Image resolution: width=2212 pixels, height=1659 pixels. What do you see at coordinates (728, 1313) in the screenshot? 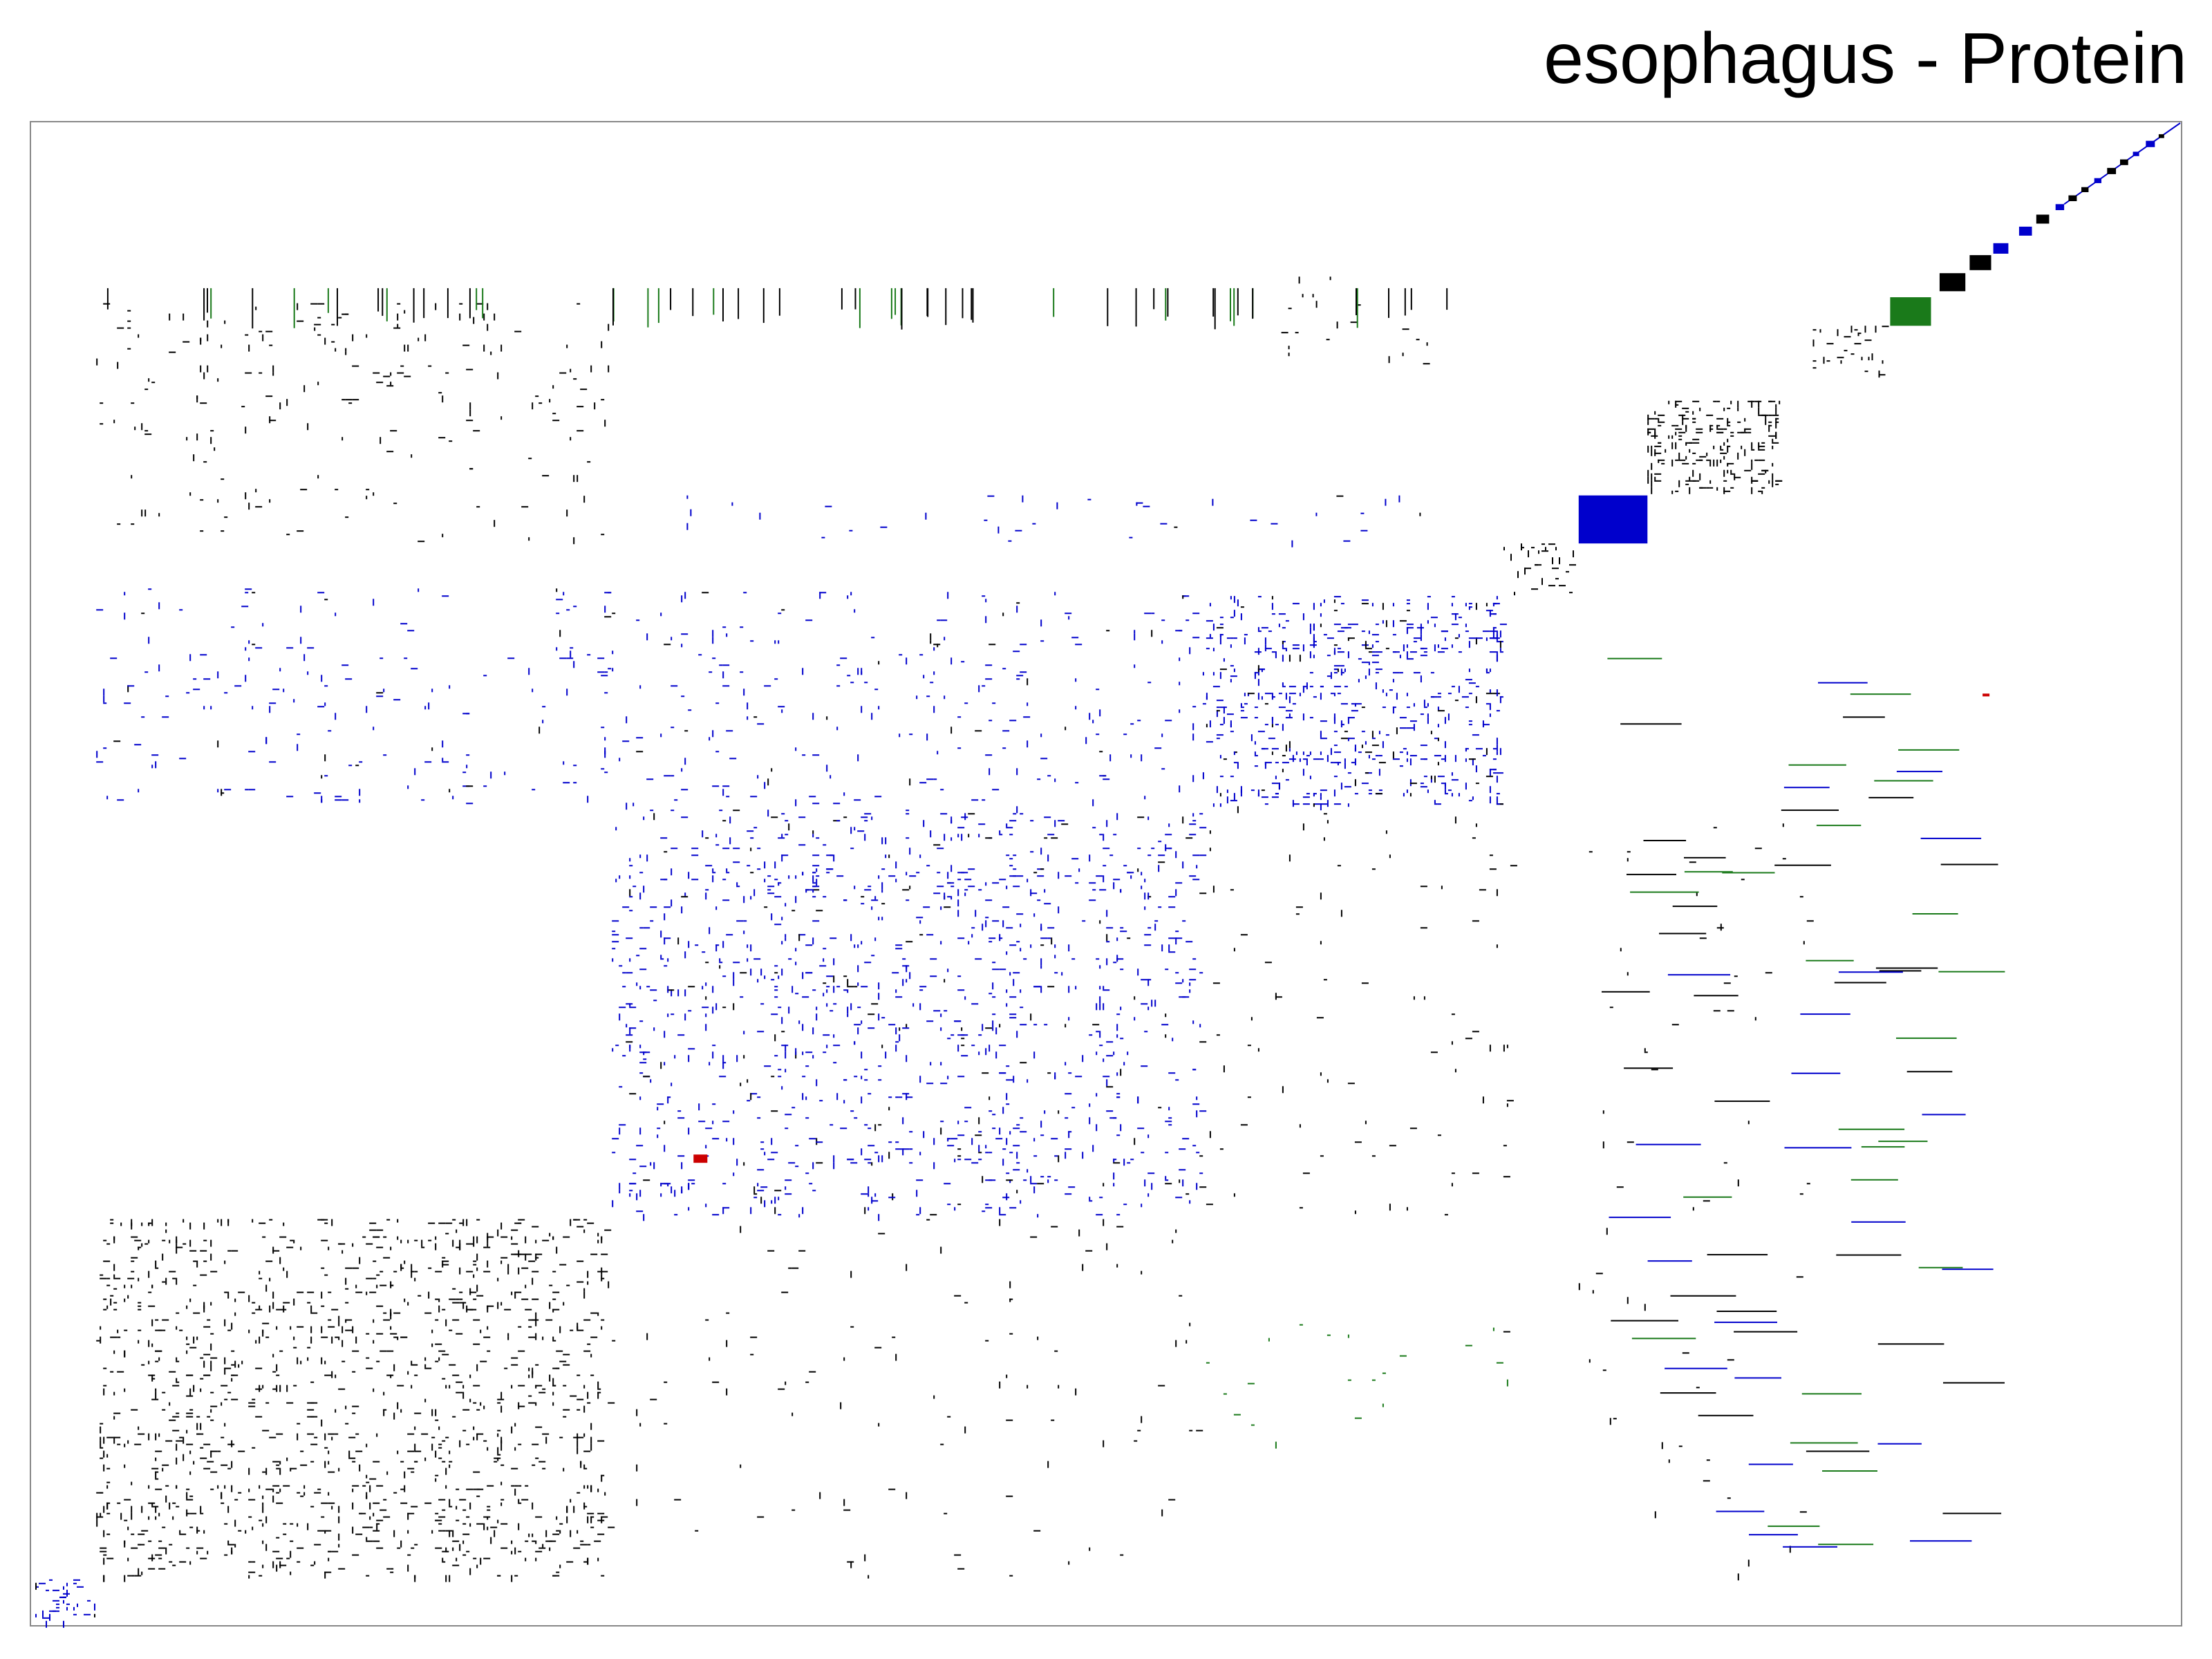
I see `off-block-5-cell` at bounding box center [728, 1313].